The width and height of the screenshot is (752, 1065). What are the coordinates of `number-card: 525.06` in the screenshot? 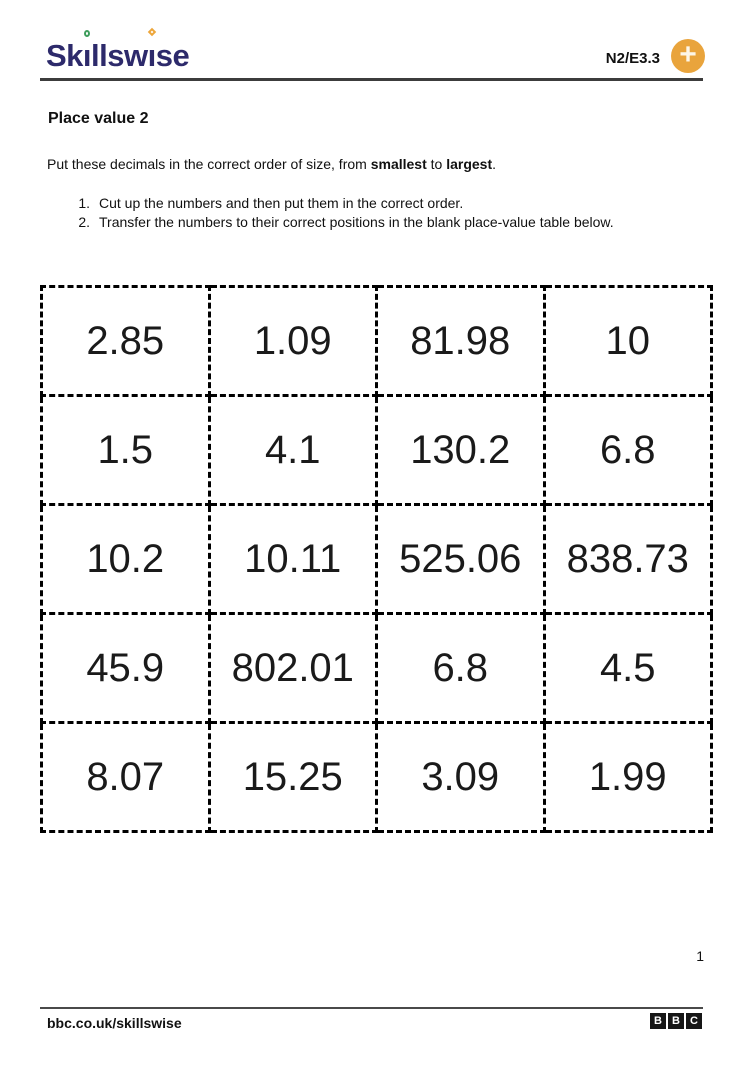 It's located at (460, 559).